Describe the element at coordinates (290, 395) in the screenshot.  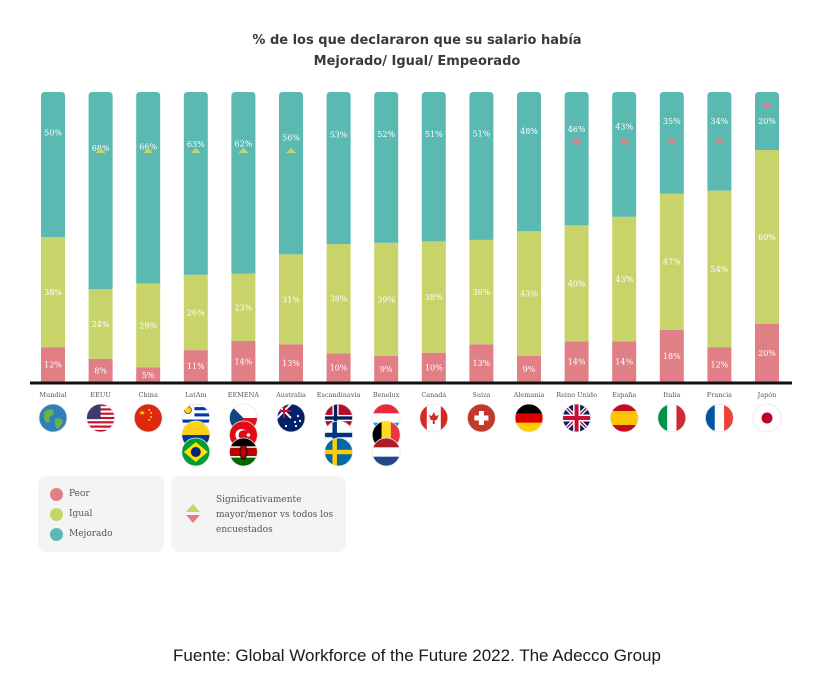
I see `x-tick-label: Australia` at that location.